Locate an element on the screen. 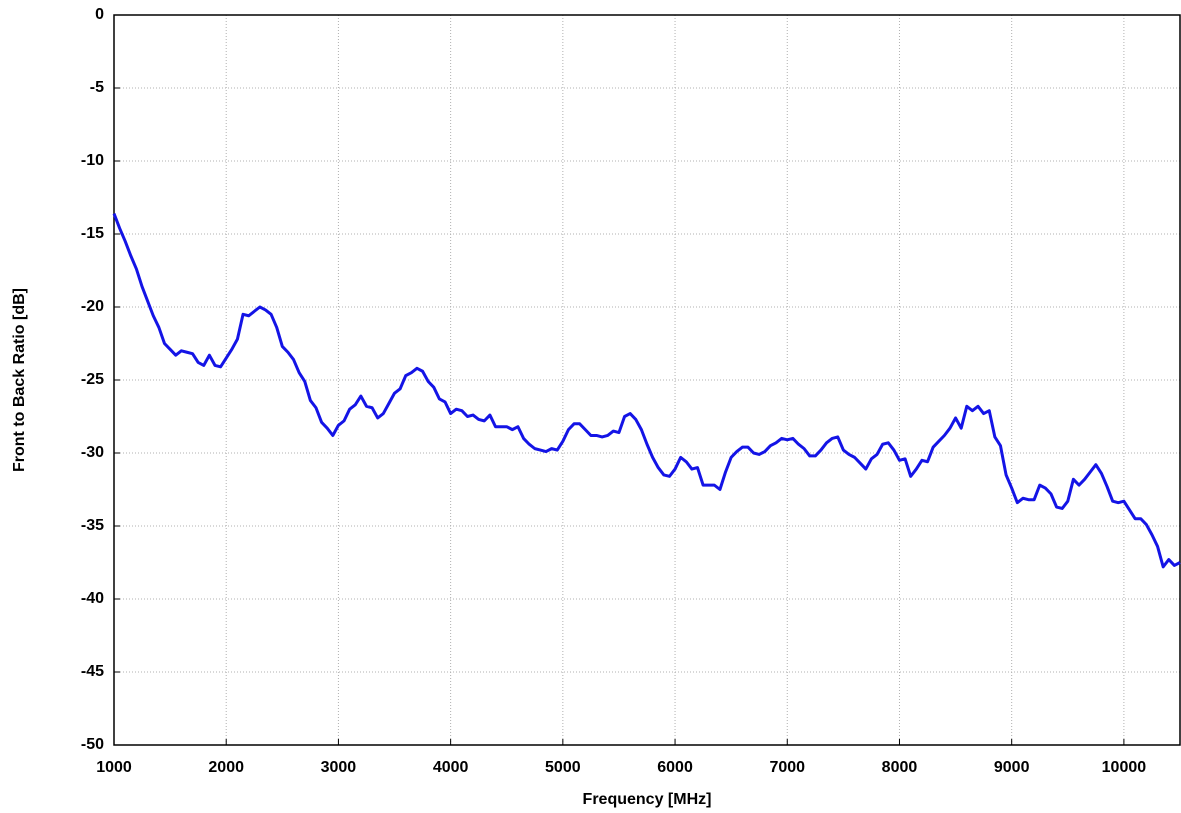 The image size is (1181, 813). y-tick-label: 0 is located at coordinates (99, 14).